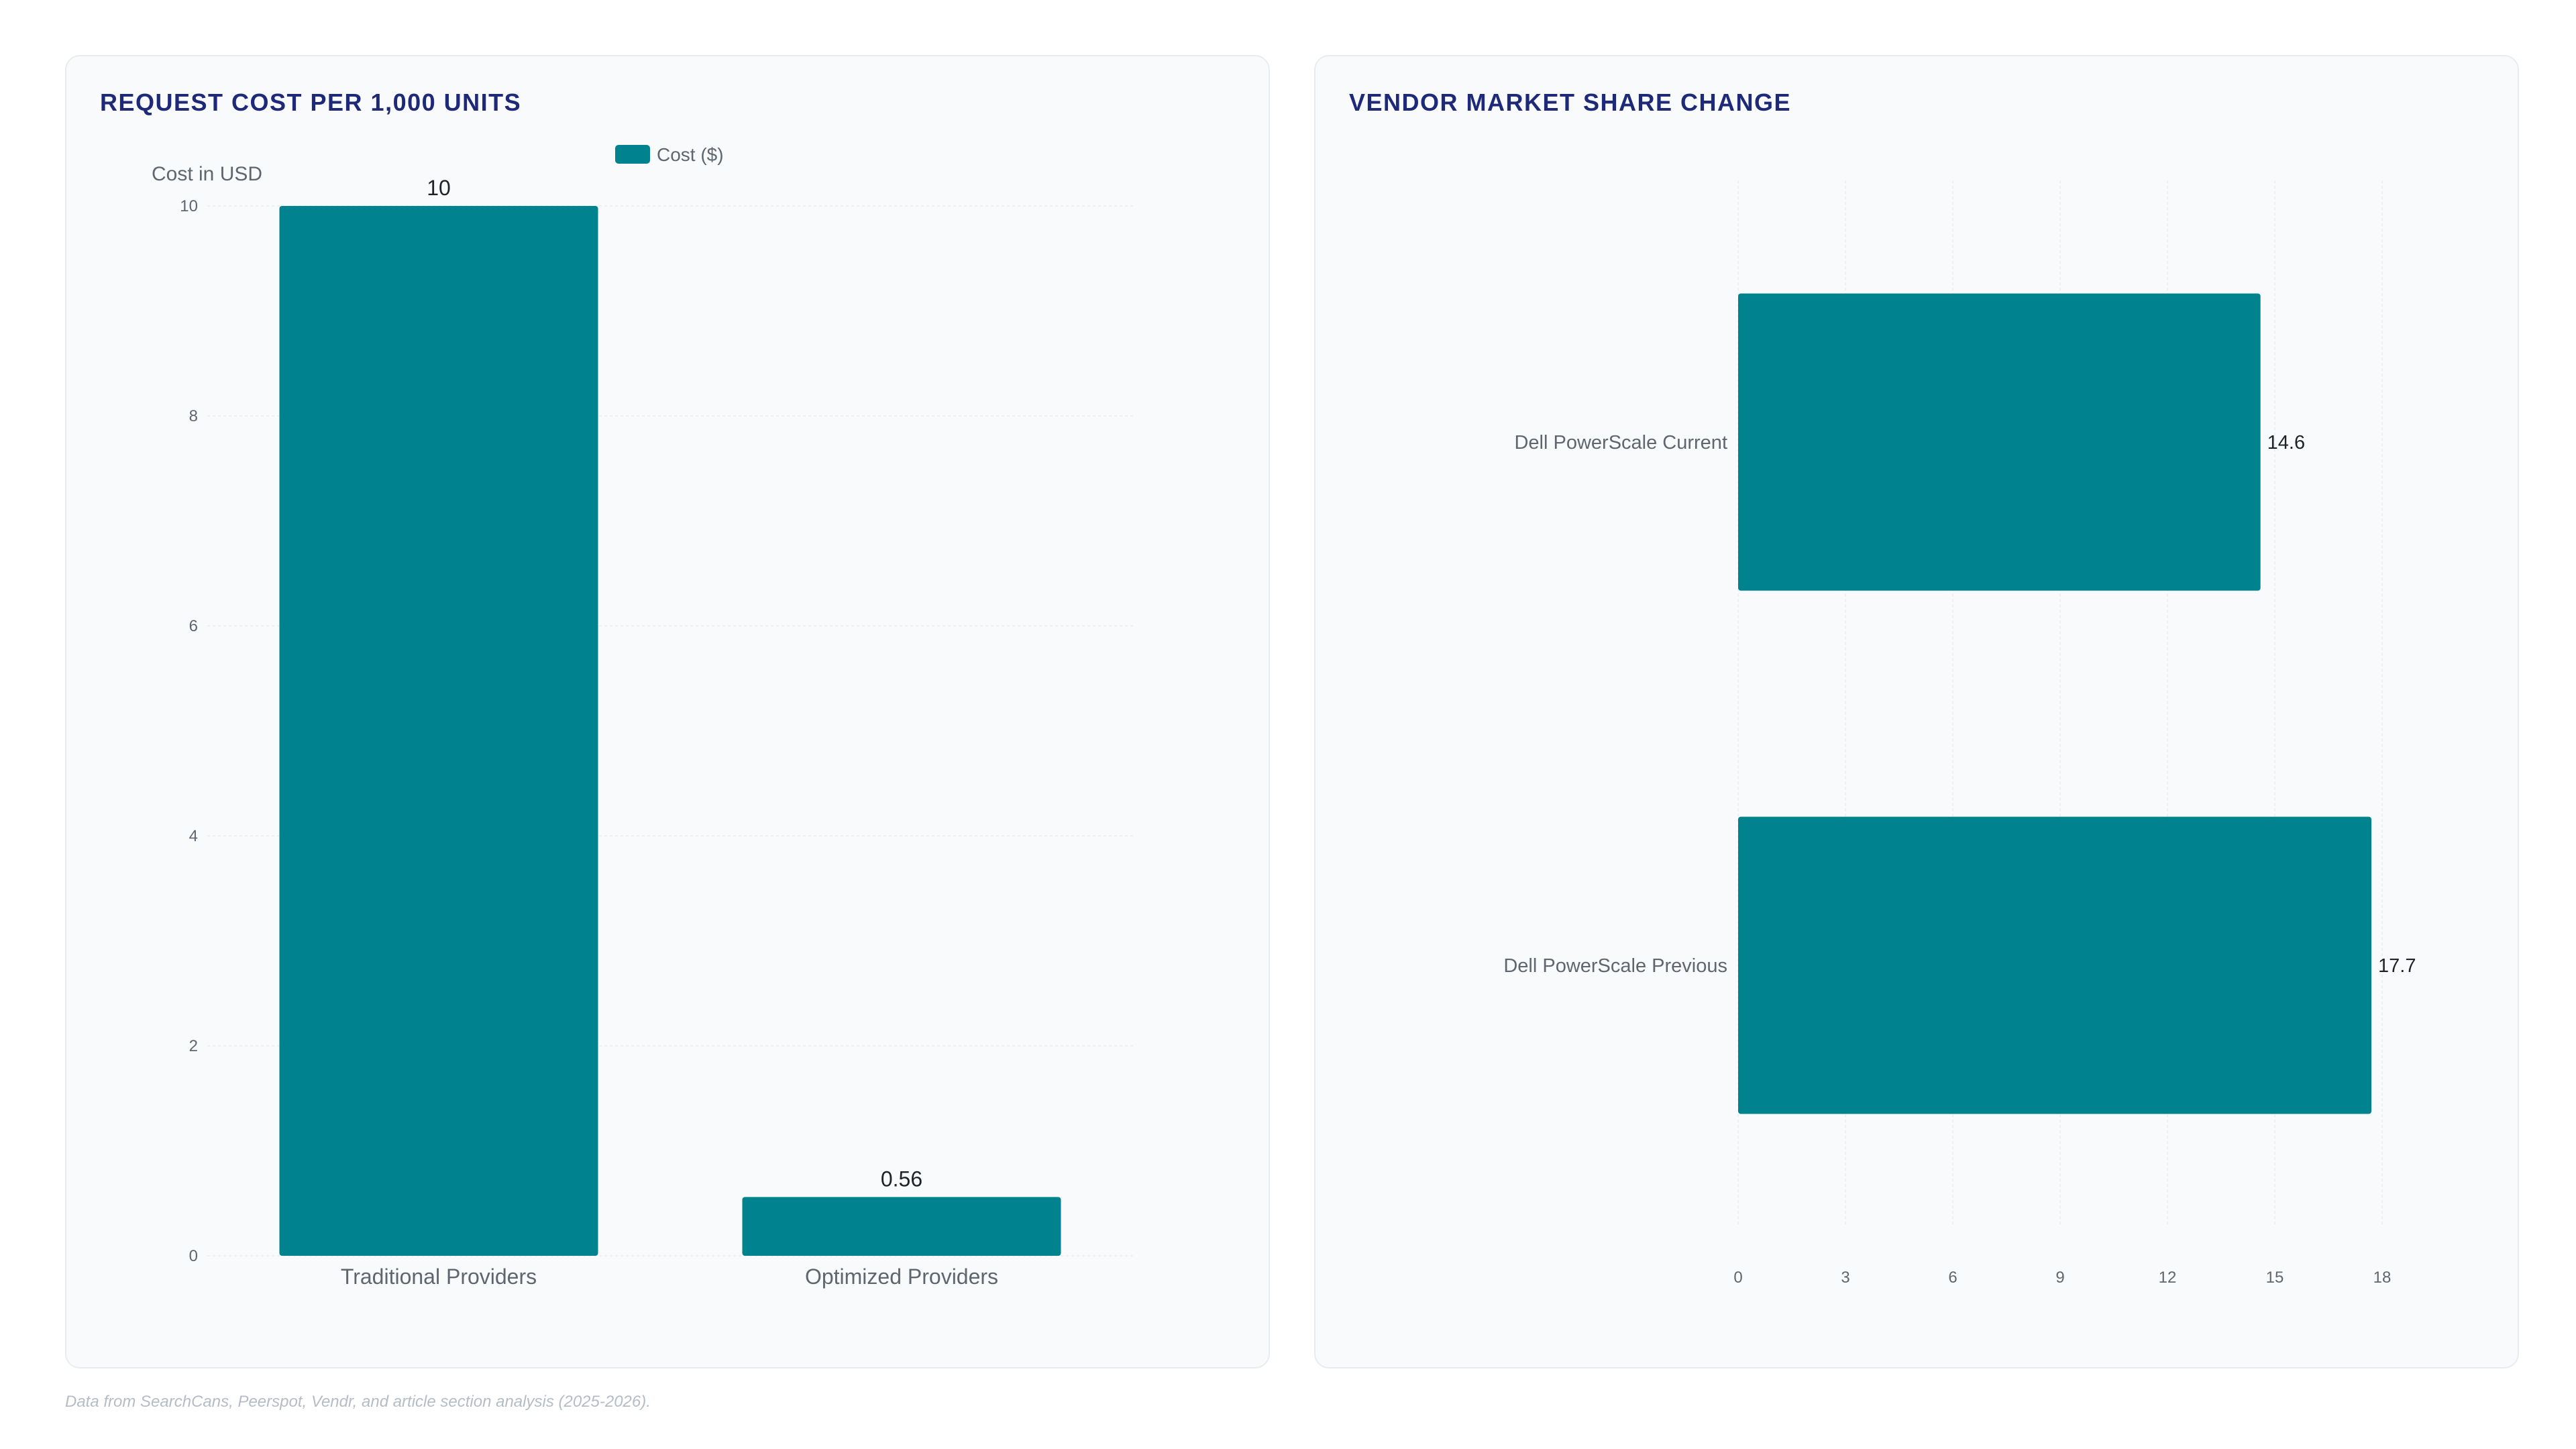  Describe the element at coordinates (901, 1277) in the screenshot. I see `x-category-label: Optimized Providers` at that location.